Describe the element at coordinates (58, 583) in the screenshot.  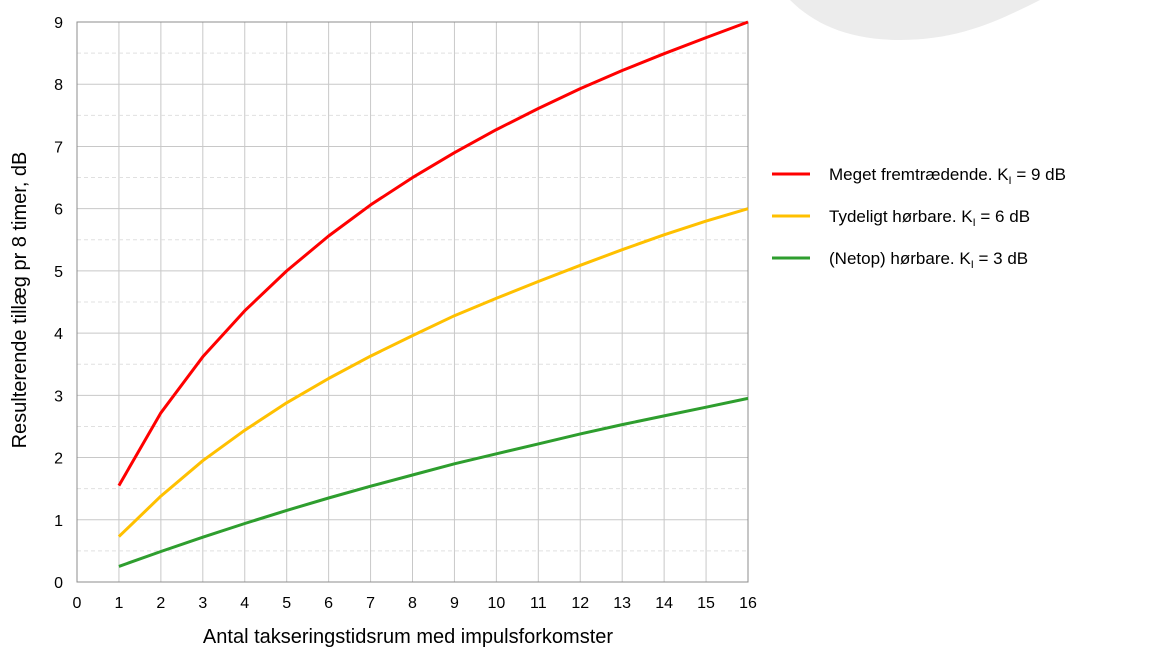
I see `y-tick-label: 0` at that location.